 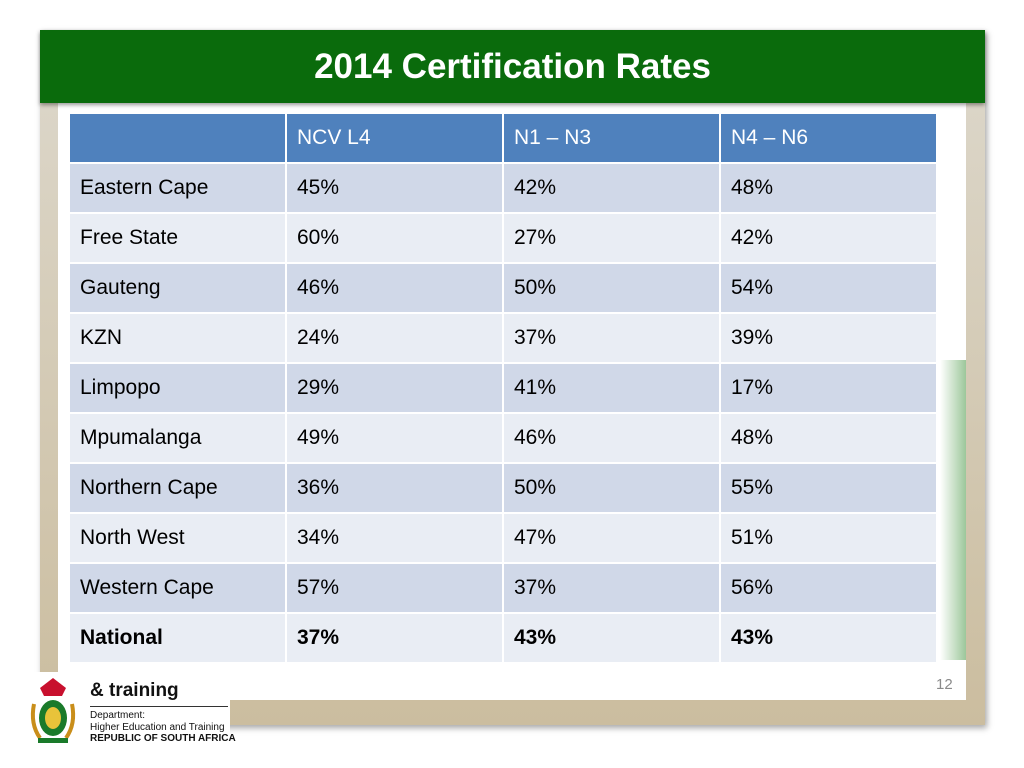 What do you see at coordinates (157, 727) in the screenshot?
I see `logo-ministry: Higher Education and Training` at bounding box center [157, 727].